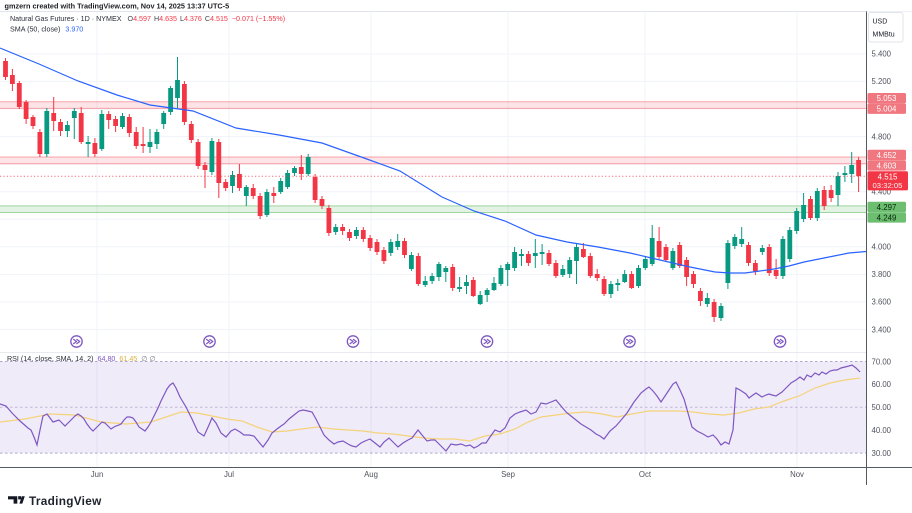 This screenshot has height=513, width=912. I want to click on svg-text: 5.400, so click(882, 54).